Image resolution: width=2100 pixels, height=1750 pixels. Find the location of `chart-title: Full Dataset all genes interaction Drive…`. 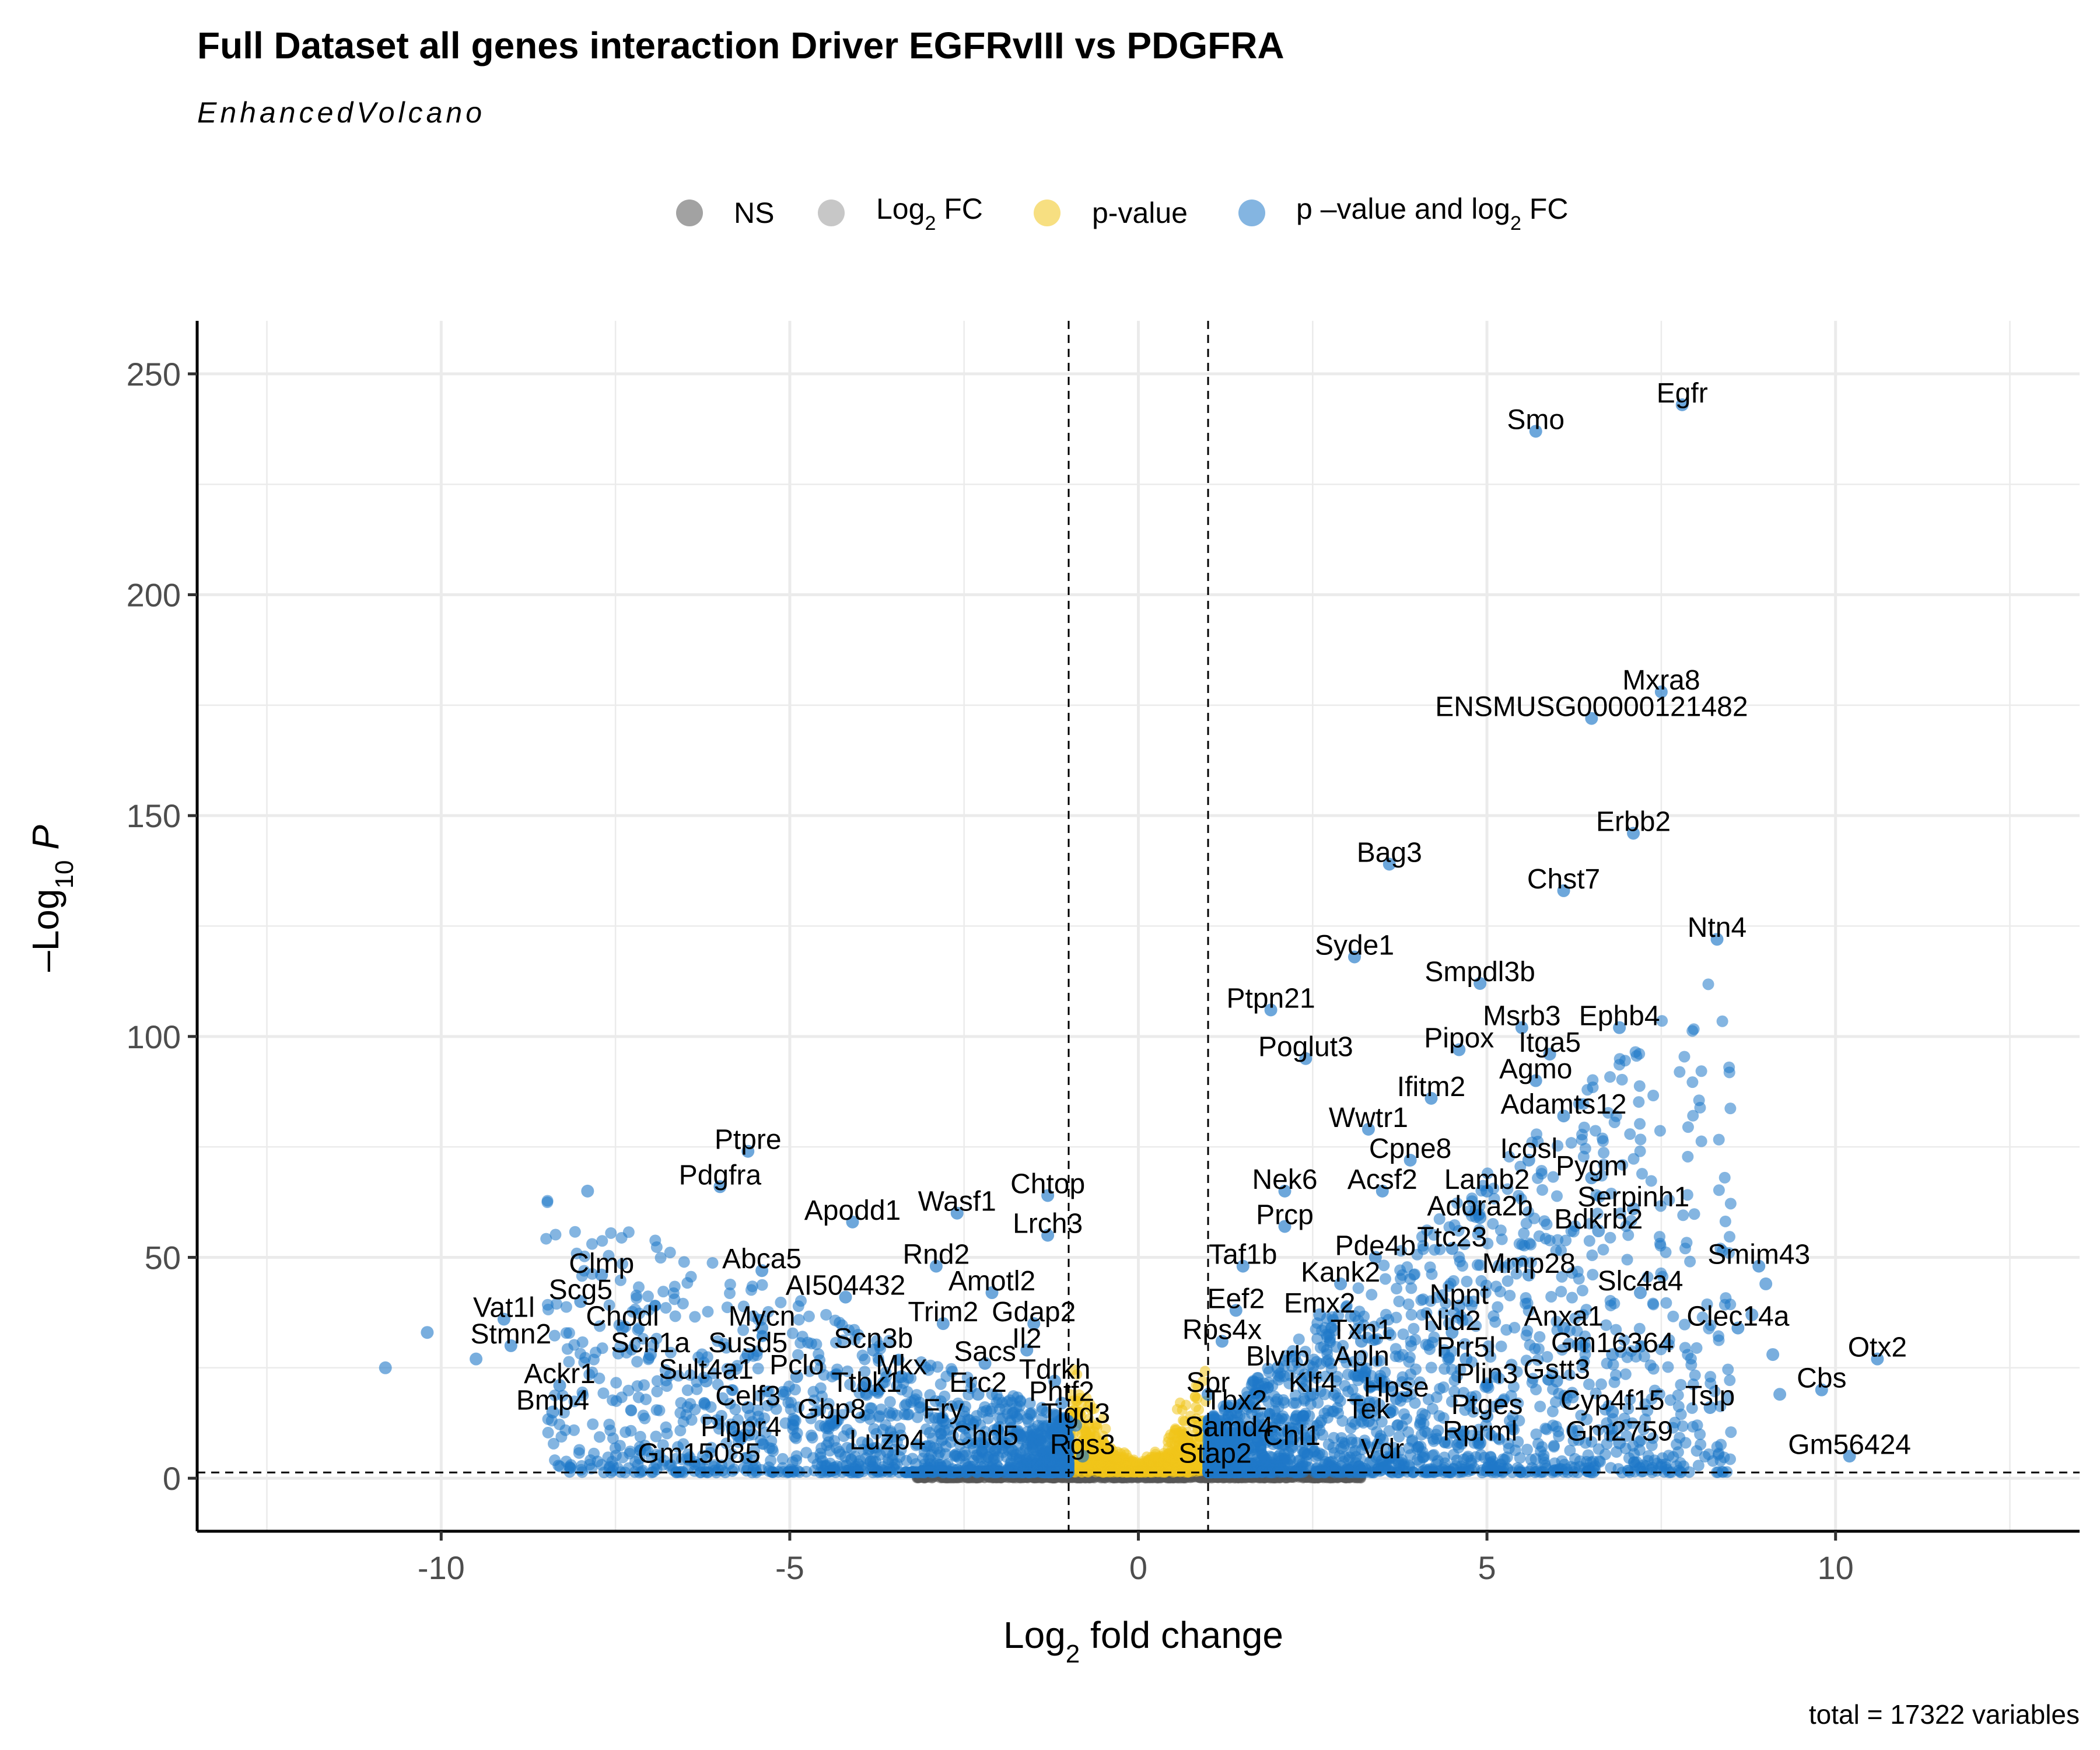

chart-title: Full Dataset all genes interaction Drive… is located at coordinates (740, 45).